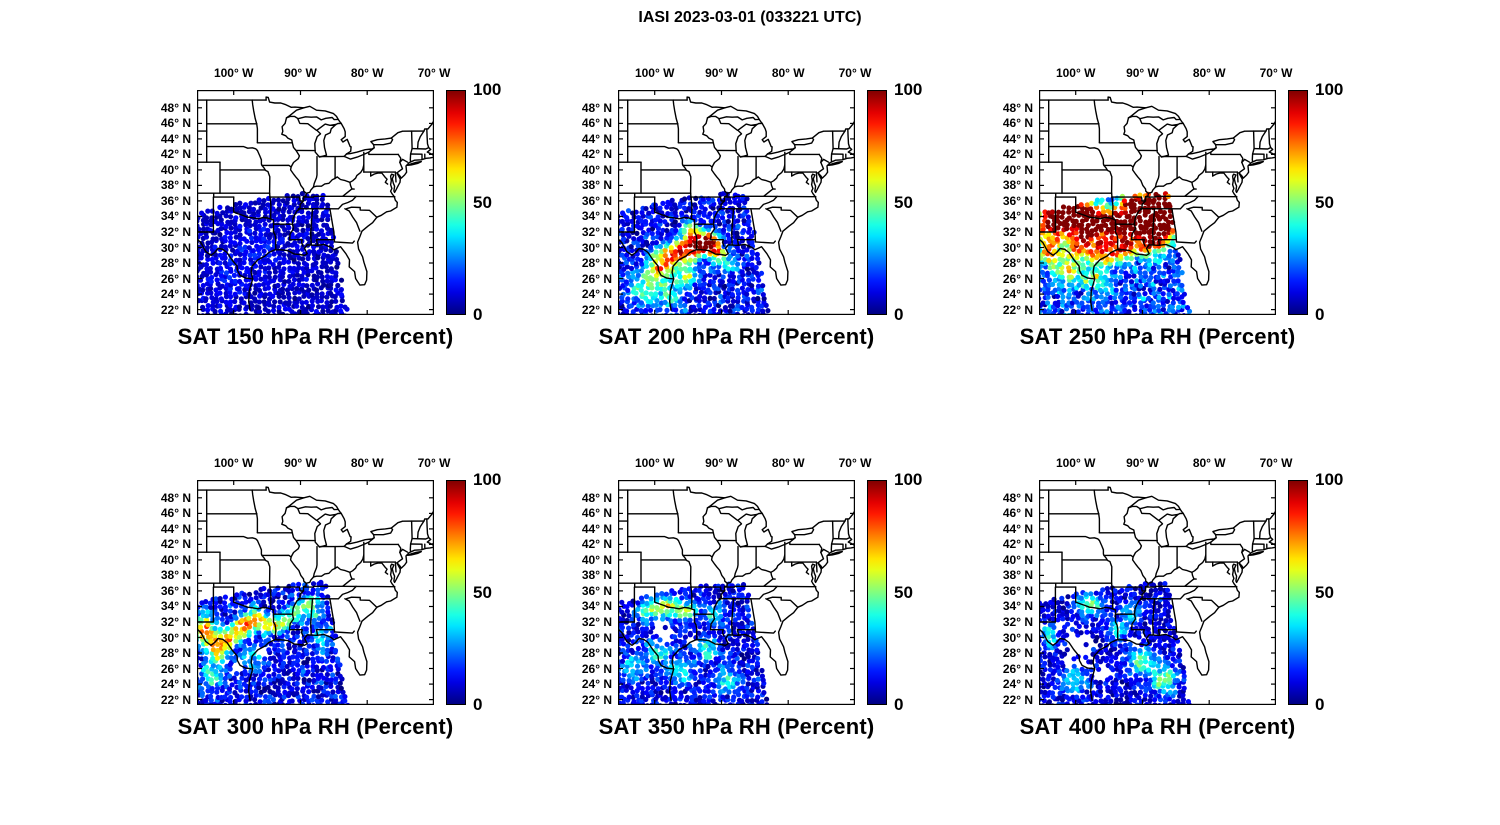  I want to click on map-plot-150hpa, so click(315, 202).